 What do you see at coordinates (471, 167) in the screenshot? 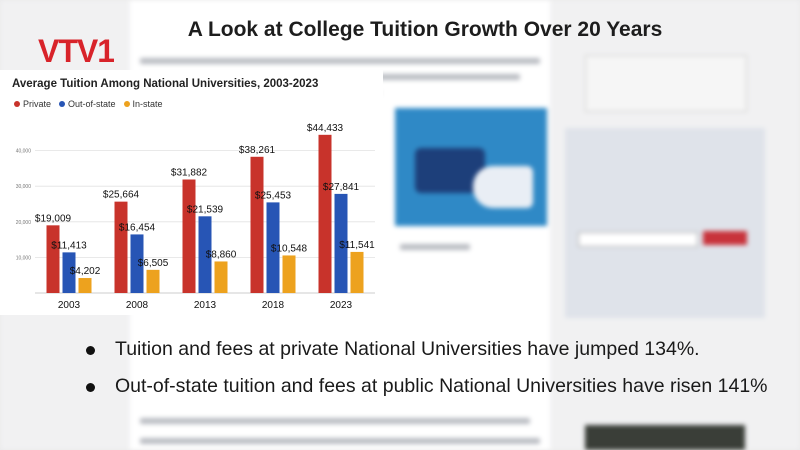
I see `article-photo` at bounding box center [471, 167].